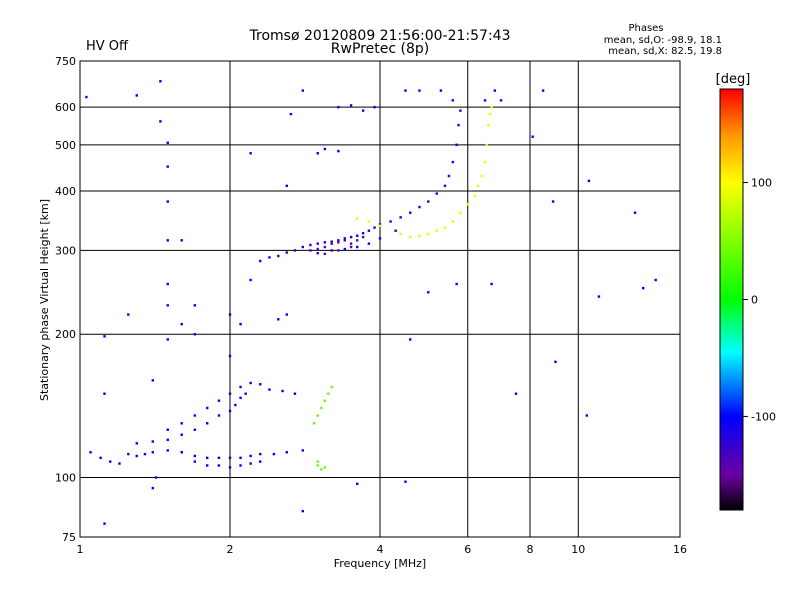 This screenshot has width=800, height=600. I want to click on x-axis-label: Frequency [MHz], so click(380, 563).